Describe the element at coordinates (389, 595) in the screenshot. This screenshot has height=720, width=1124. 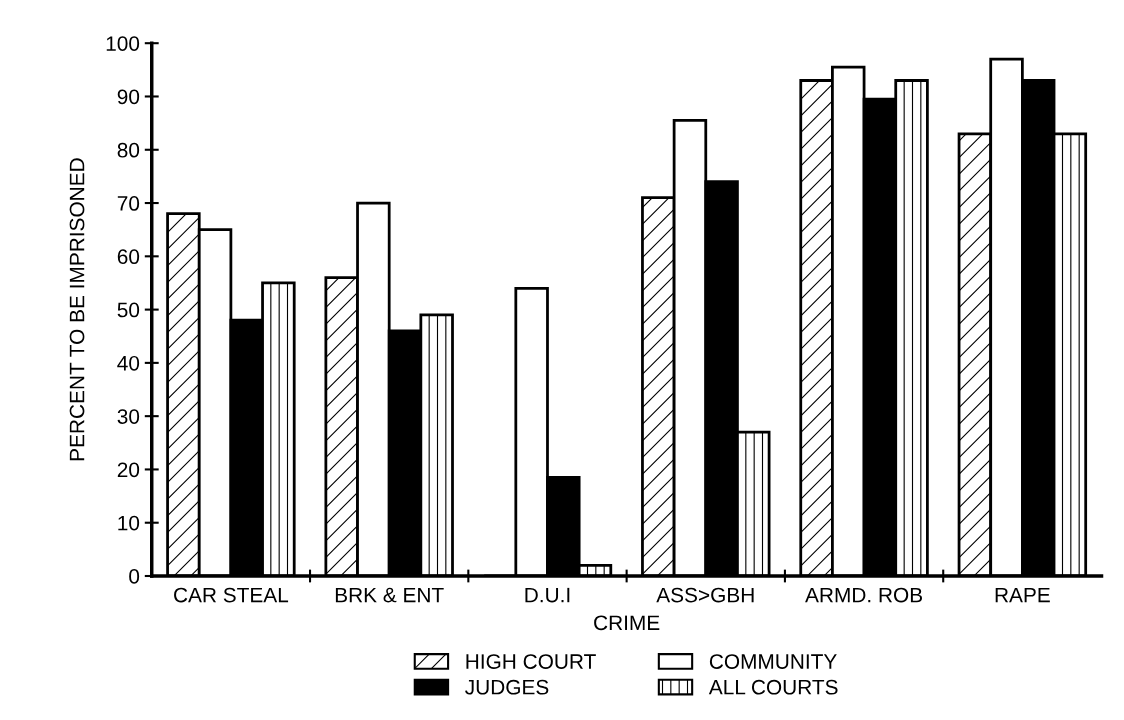
I see `x-tick-label: BRK & ENT` at that location.